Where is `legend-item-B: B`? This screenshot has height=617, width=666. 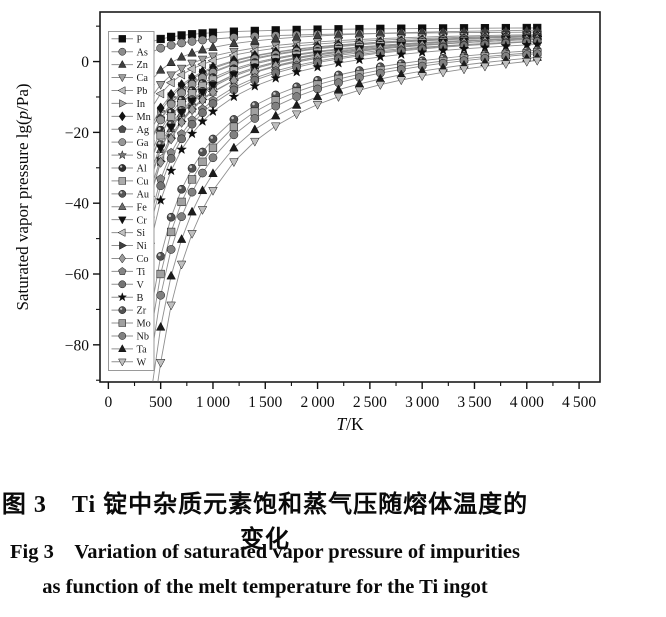
legend-item-B: B is located at coordinates (127, 298).